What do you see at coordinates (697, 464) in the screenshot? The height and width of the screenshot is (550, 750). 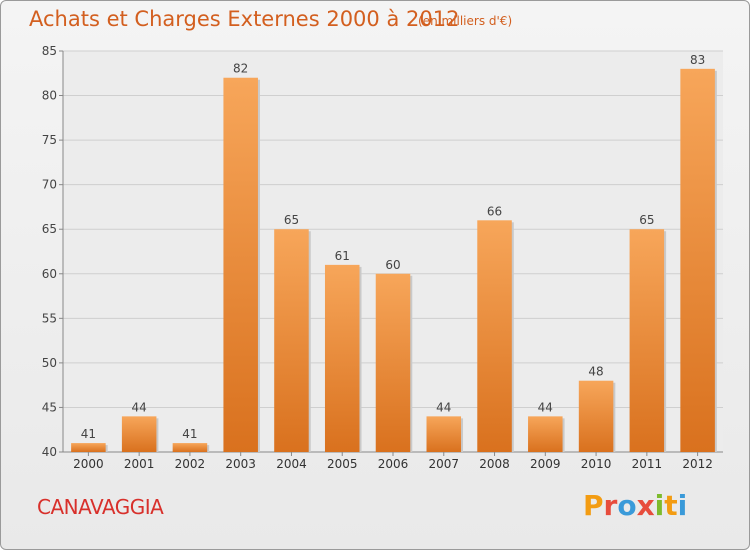 I see `x-tick-label: 2012` at bounding box center [697, 464].